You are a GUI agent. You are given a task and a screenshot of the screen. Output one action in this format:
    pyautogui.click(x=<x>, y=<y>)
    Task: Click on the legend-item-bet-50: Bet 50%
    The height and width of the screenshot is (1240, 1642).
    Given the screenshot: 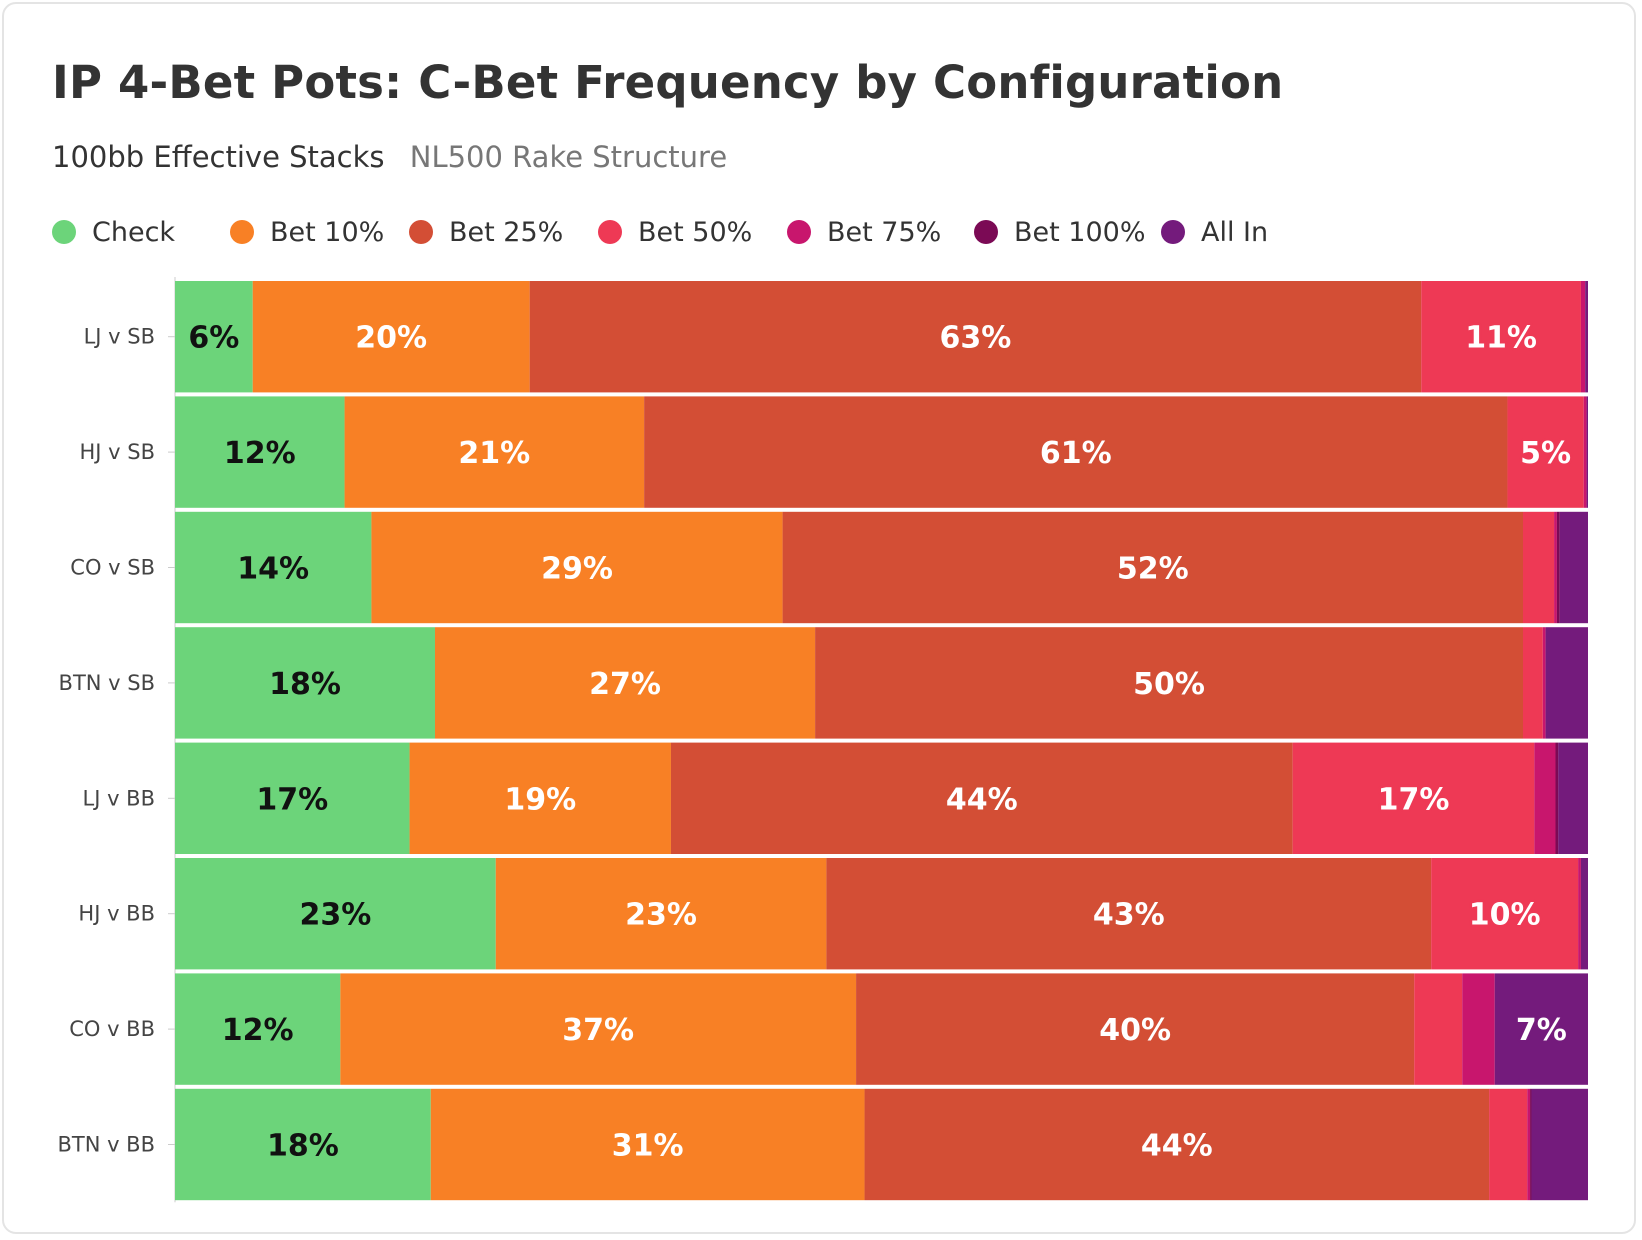 What is the action you would take?
    pyautogui.click(x=675, y=232)
    